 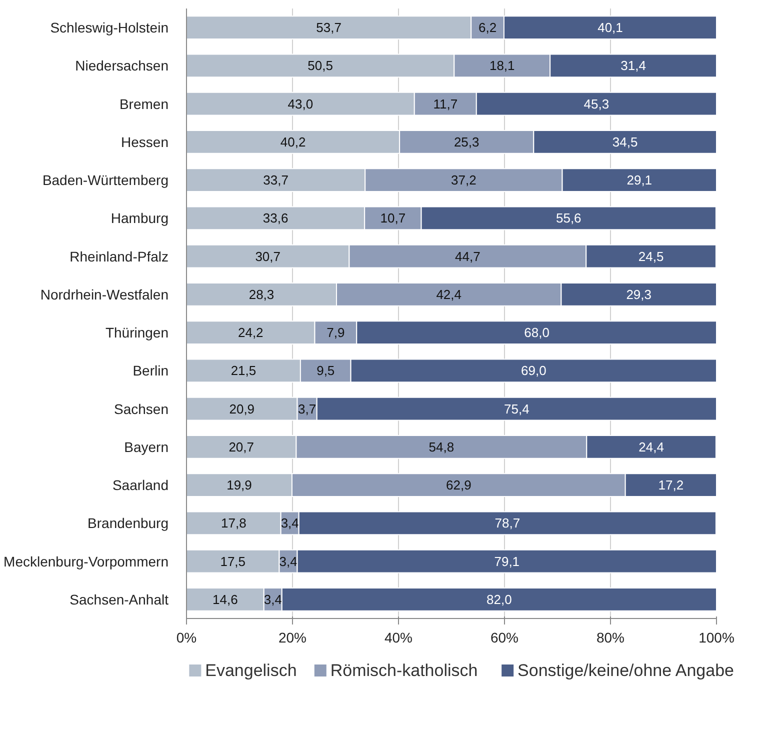 I want to click on y-tick-label: Hessen, so click(x=144, y=142).